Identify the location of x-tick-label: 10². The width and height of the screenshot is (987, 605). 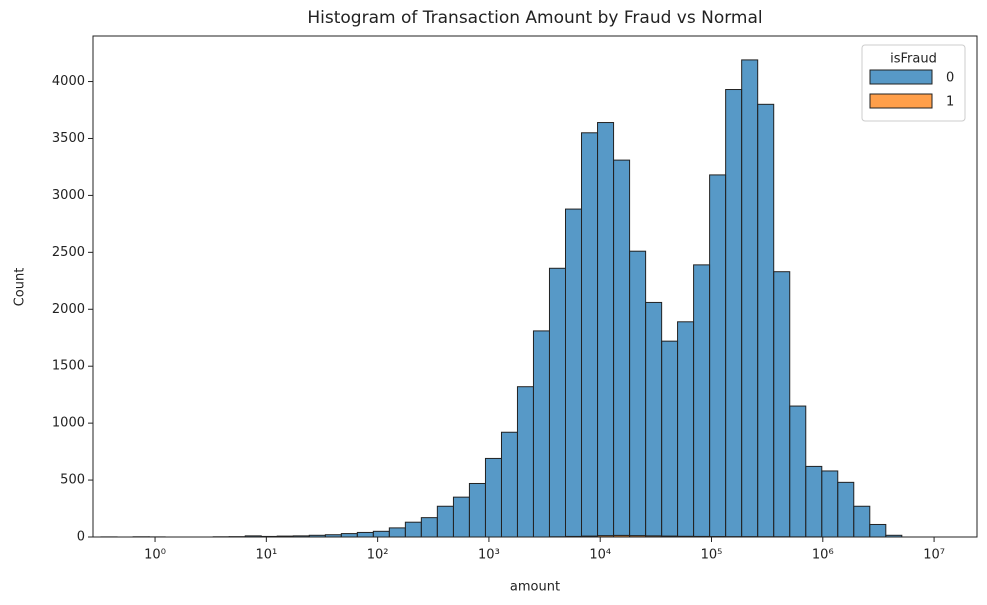
(378, 555).